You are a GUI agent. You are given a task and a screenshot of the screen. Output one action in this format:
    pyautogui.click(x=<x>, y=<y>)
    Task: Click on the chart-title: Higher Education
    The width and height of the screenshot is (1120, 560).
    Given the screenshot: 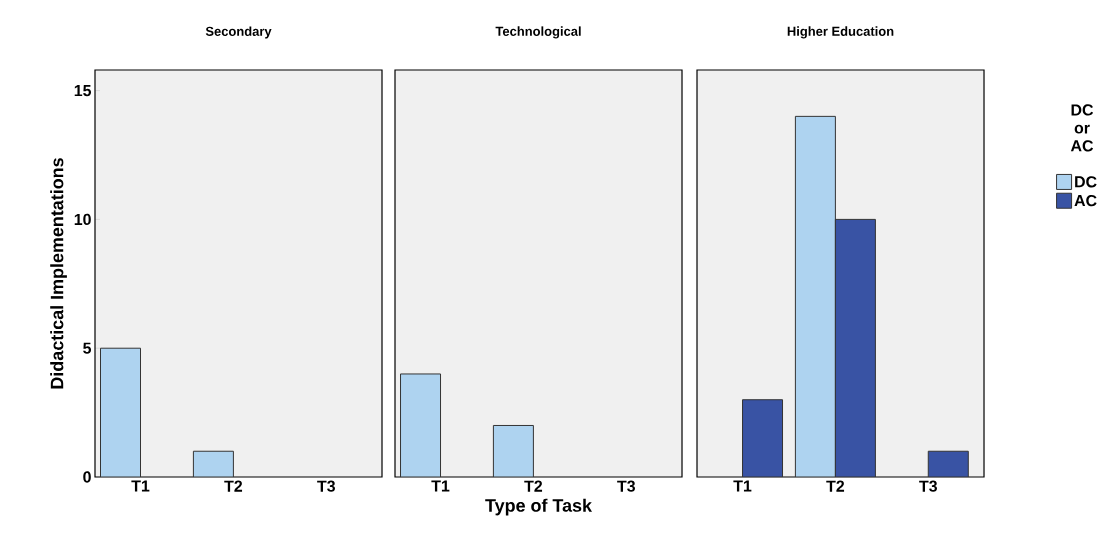 What is the action you would take?
    pyautogui.click(x=840, y=32)
    